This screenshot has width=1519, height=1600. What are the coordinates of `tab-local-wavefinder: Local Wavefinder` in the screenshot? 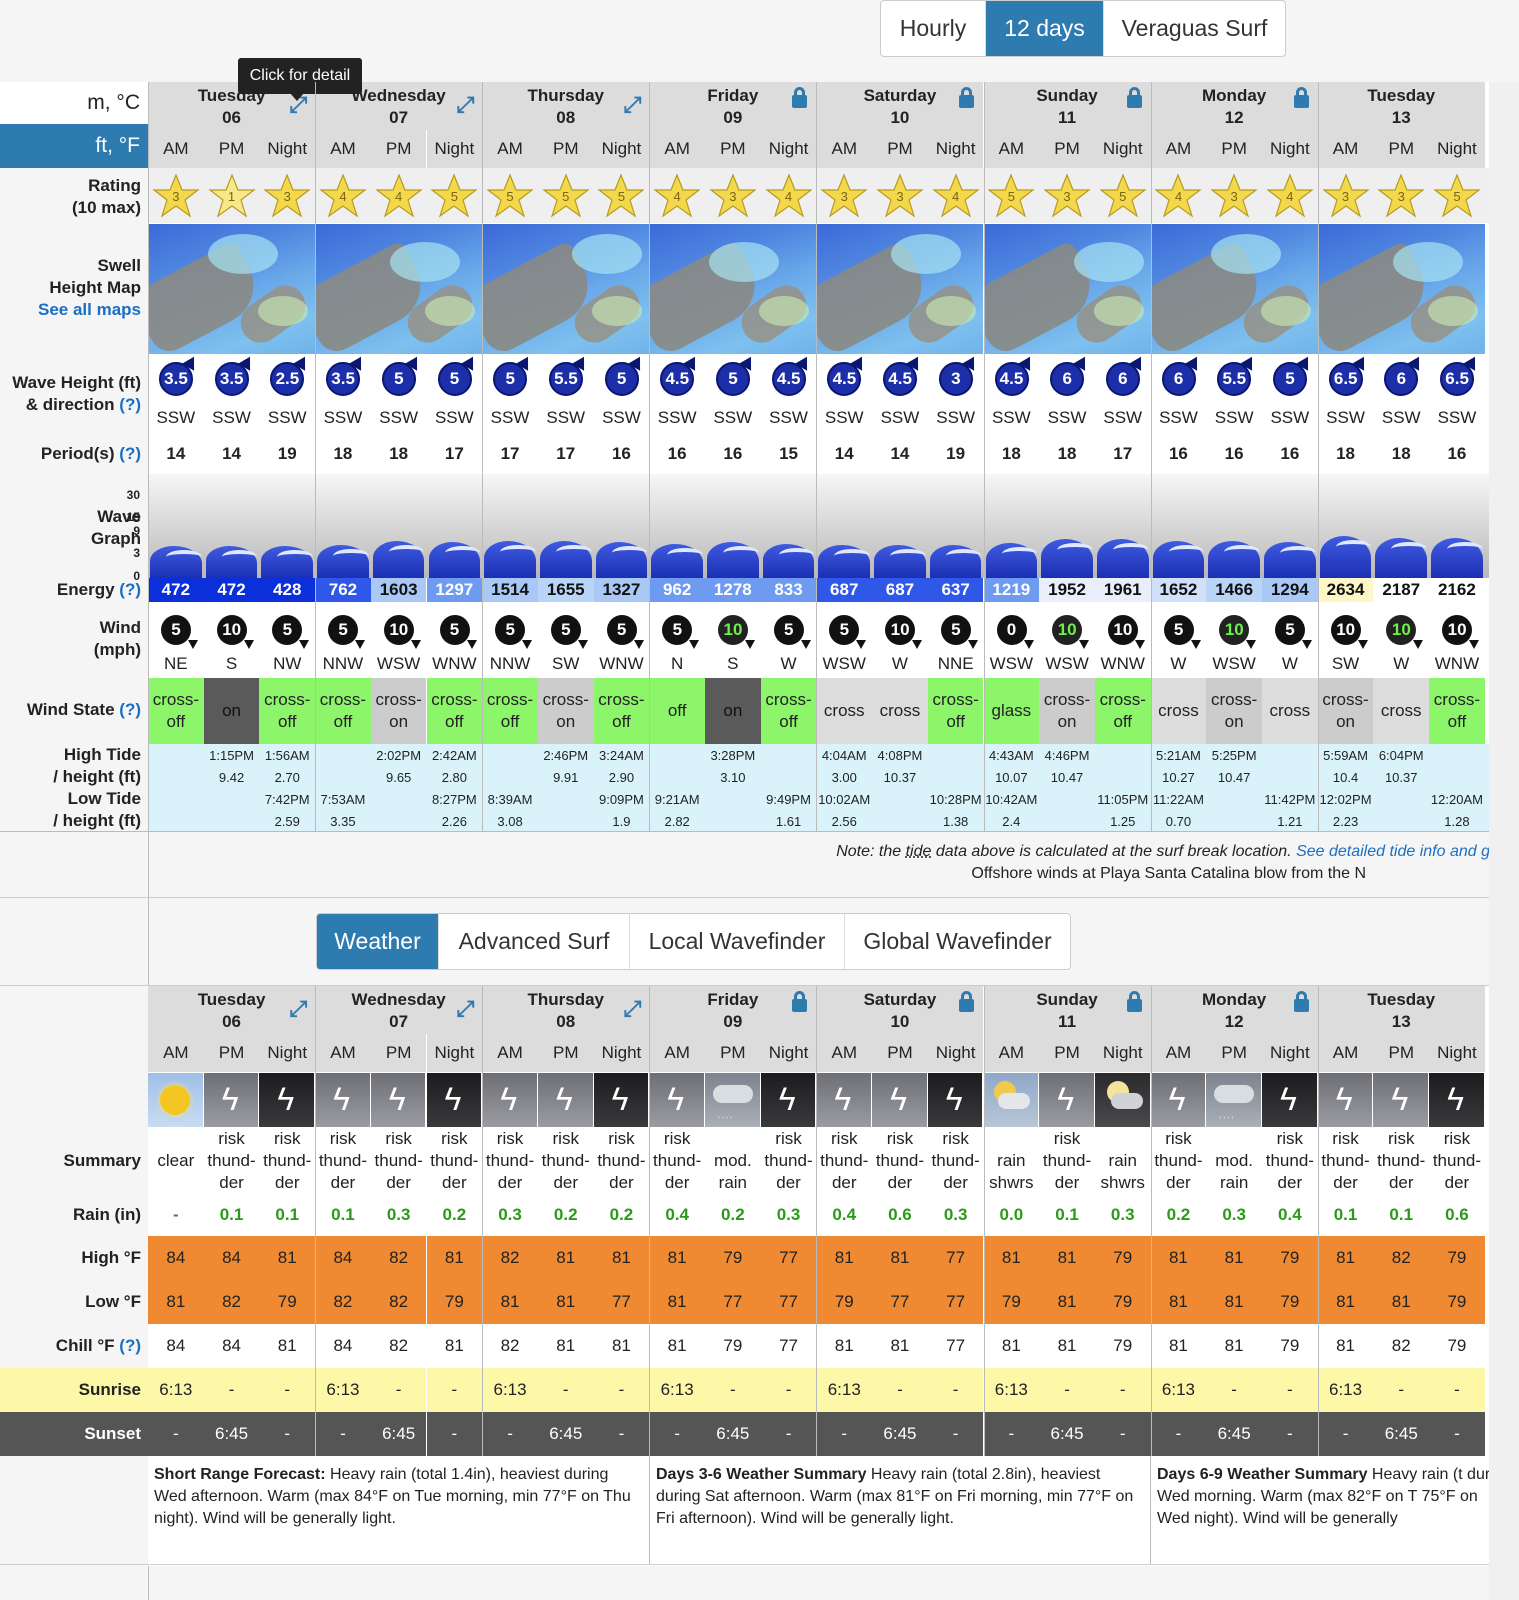 It's located at (736, 941).